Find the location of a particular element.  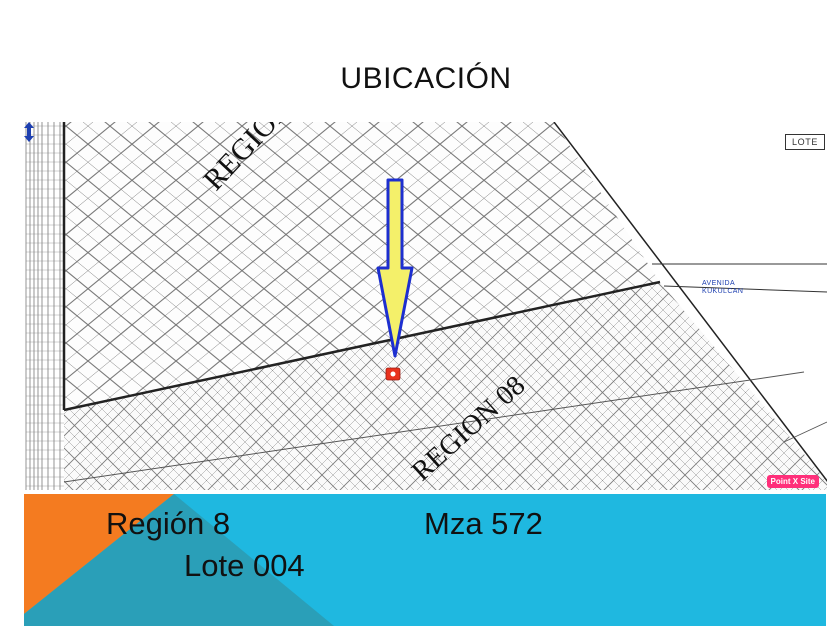

road-line is located at coordinates (805, 432).